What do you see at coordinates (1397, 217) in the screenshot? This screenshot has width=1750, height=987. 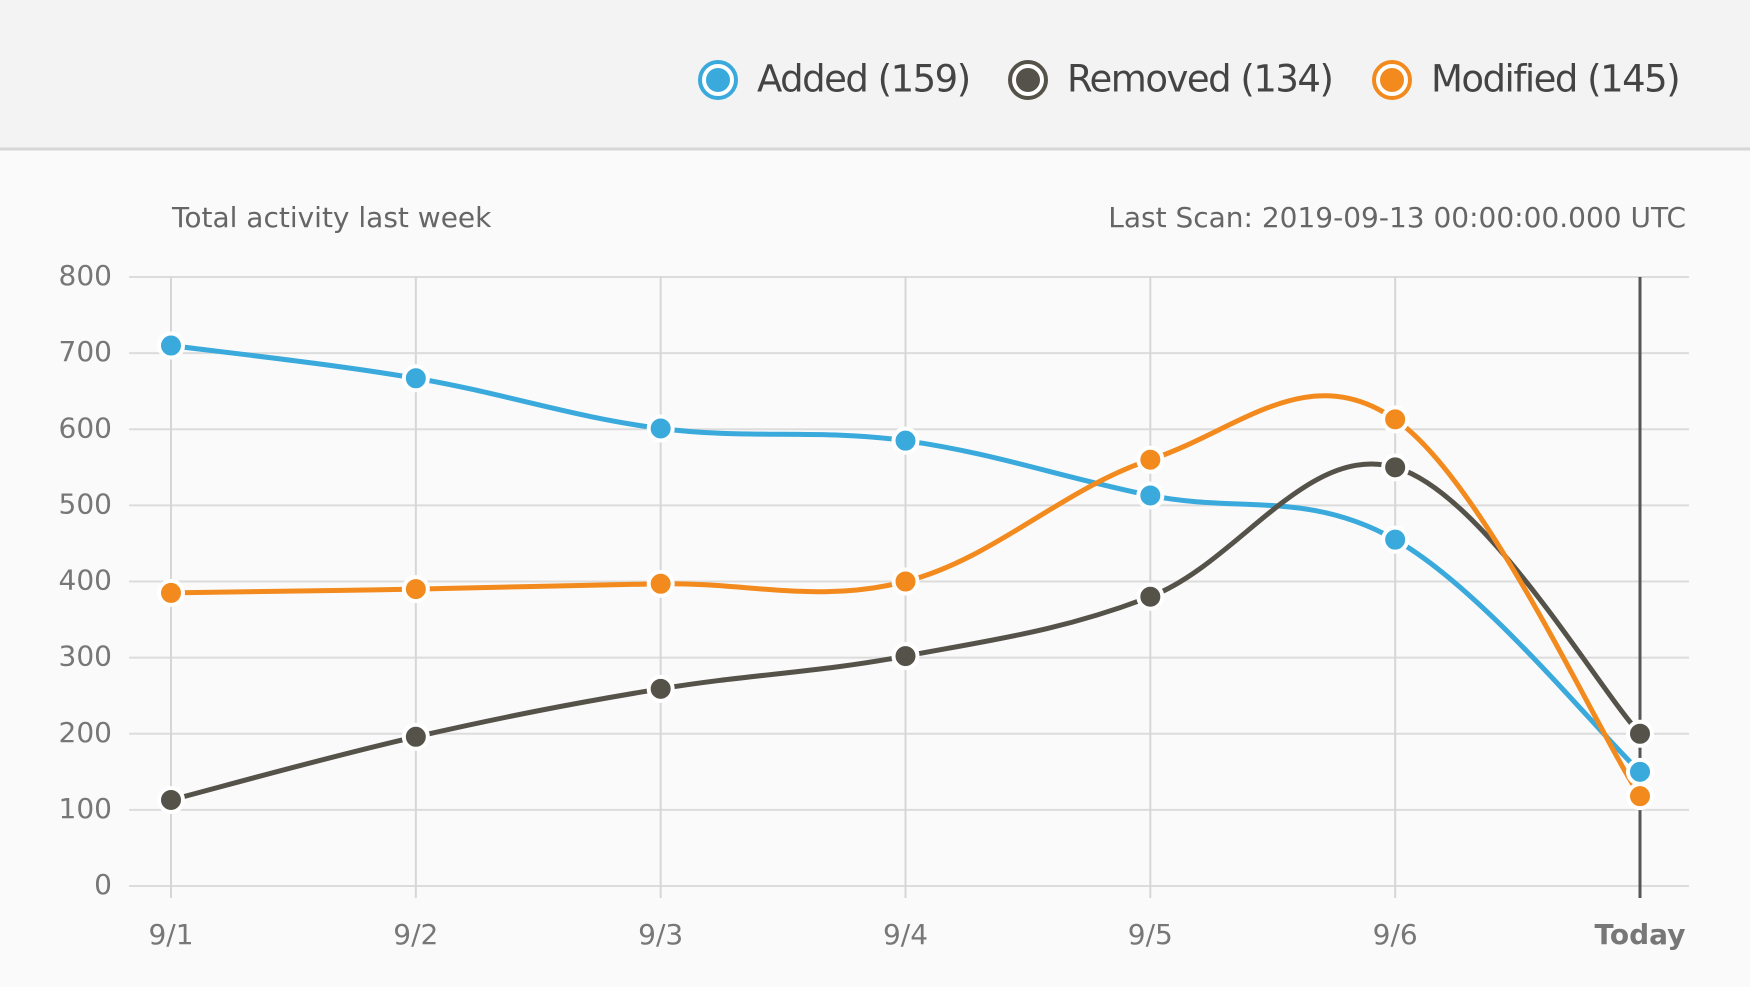 I see `last-scan: Last Scan: 2019-09-13 00:00:00.000 UTC` at bounding box center [1397, 217].